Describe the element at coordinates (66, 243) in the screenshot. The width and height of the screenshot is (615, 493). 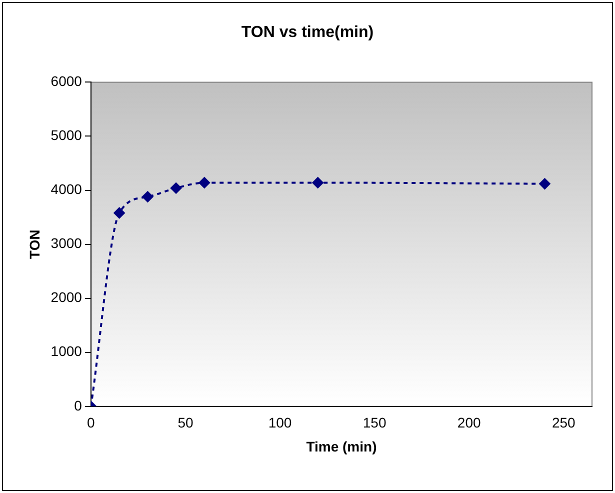
I see `y-tick-label: 3000` at that location.